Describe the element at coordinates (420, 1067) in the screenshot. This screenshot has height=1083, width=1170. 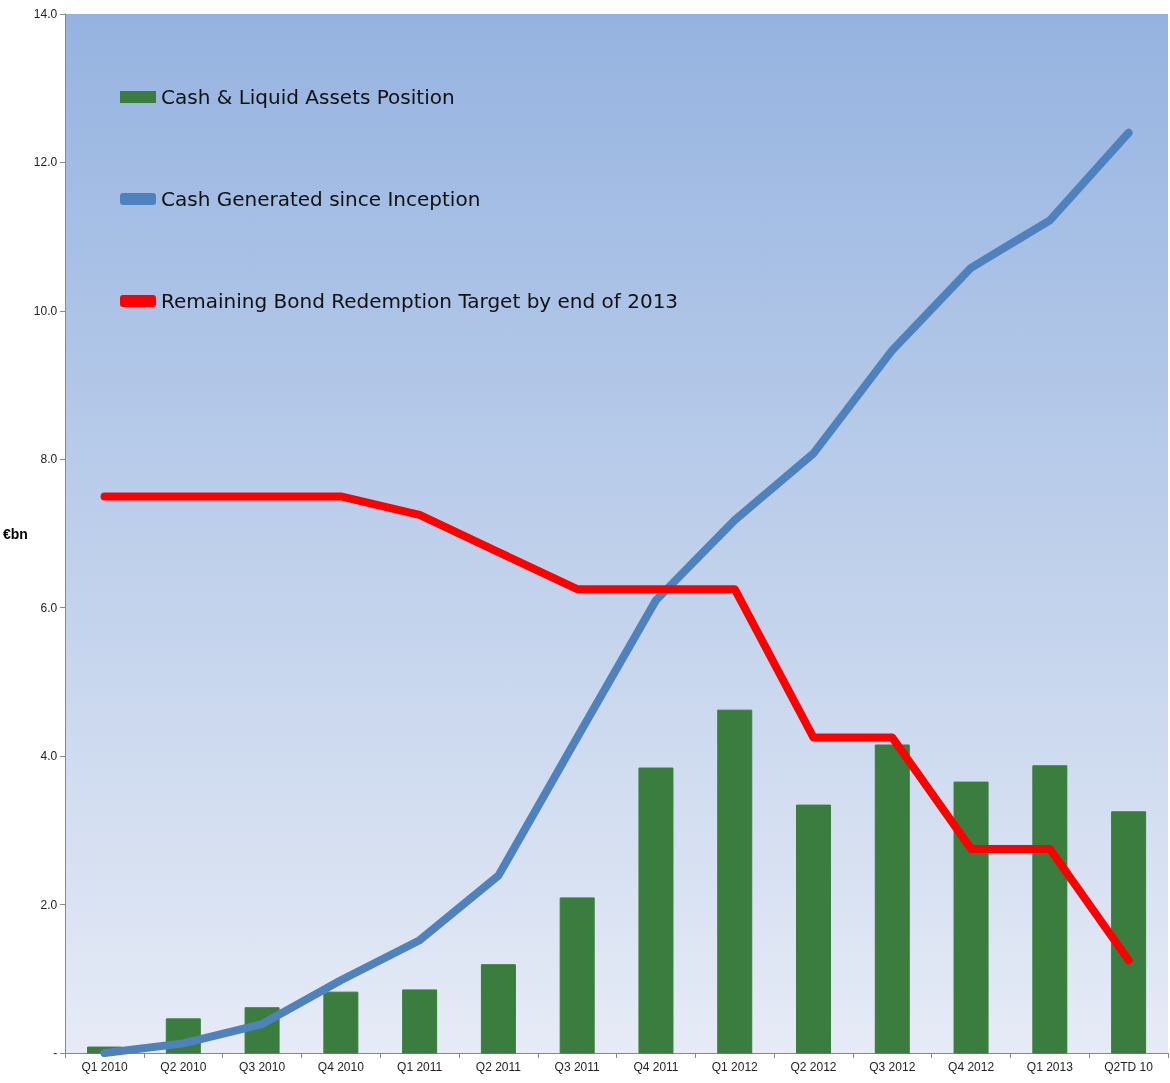
I see `x-tick-label: Q1 2011` at that location.